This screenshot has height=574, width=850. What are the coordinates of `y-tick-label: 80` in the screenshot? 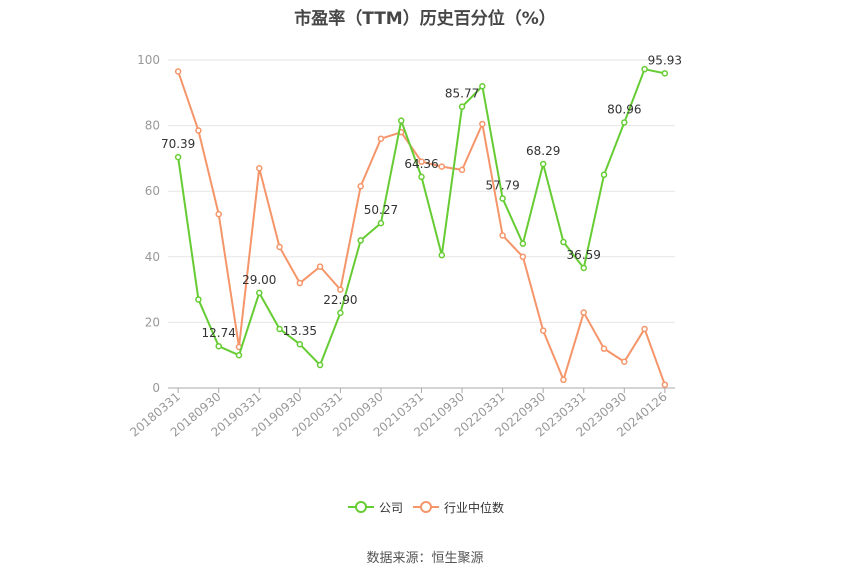 It's located at (152, 126).